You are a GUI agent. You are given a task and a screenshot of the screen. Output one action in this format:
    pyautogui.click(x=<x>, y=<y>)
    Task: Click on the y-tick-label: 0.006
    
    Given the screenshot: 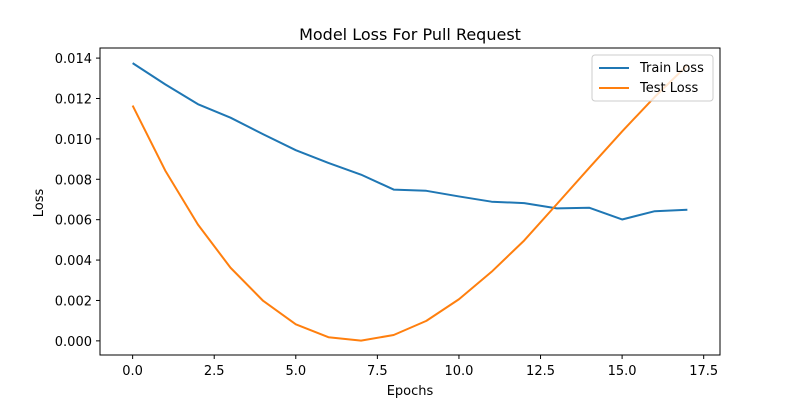 What is the action you would take?
    pyautogui.click(x=73, y=221)
    